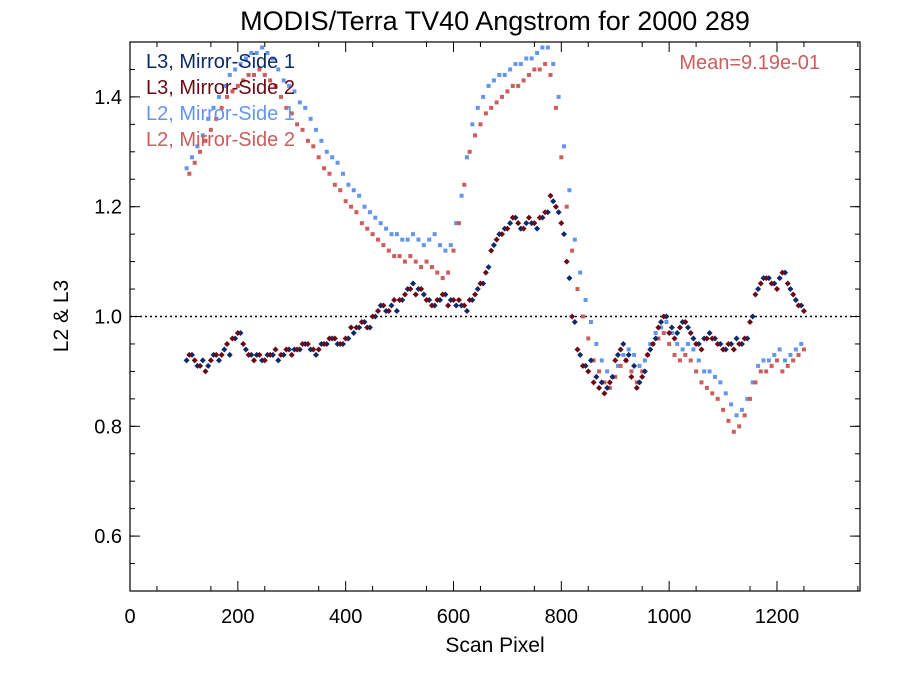  I want to click on chart-title: MODIS/Terra TV40 Angstrom for 2000 289, so click(495, 21).